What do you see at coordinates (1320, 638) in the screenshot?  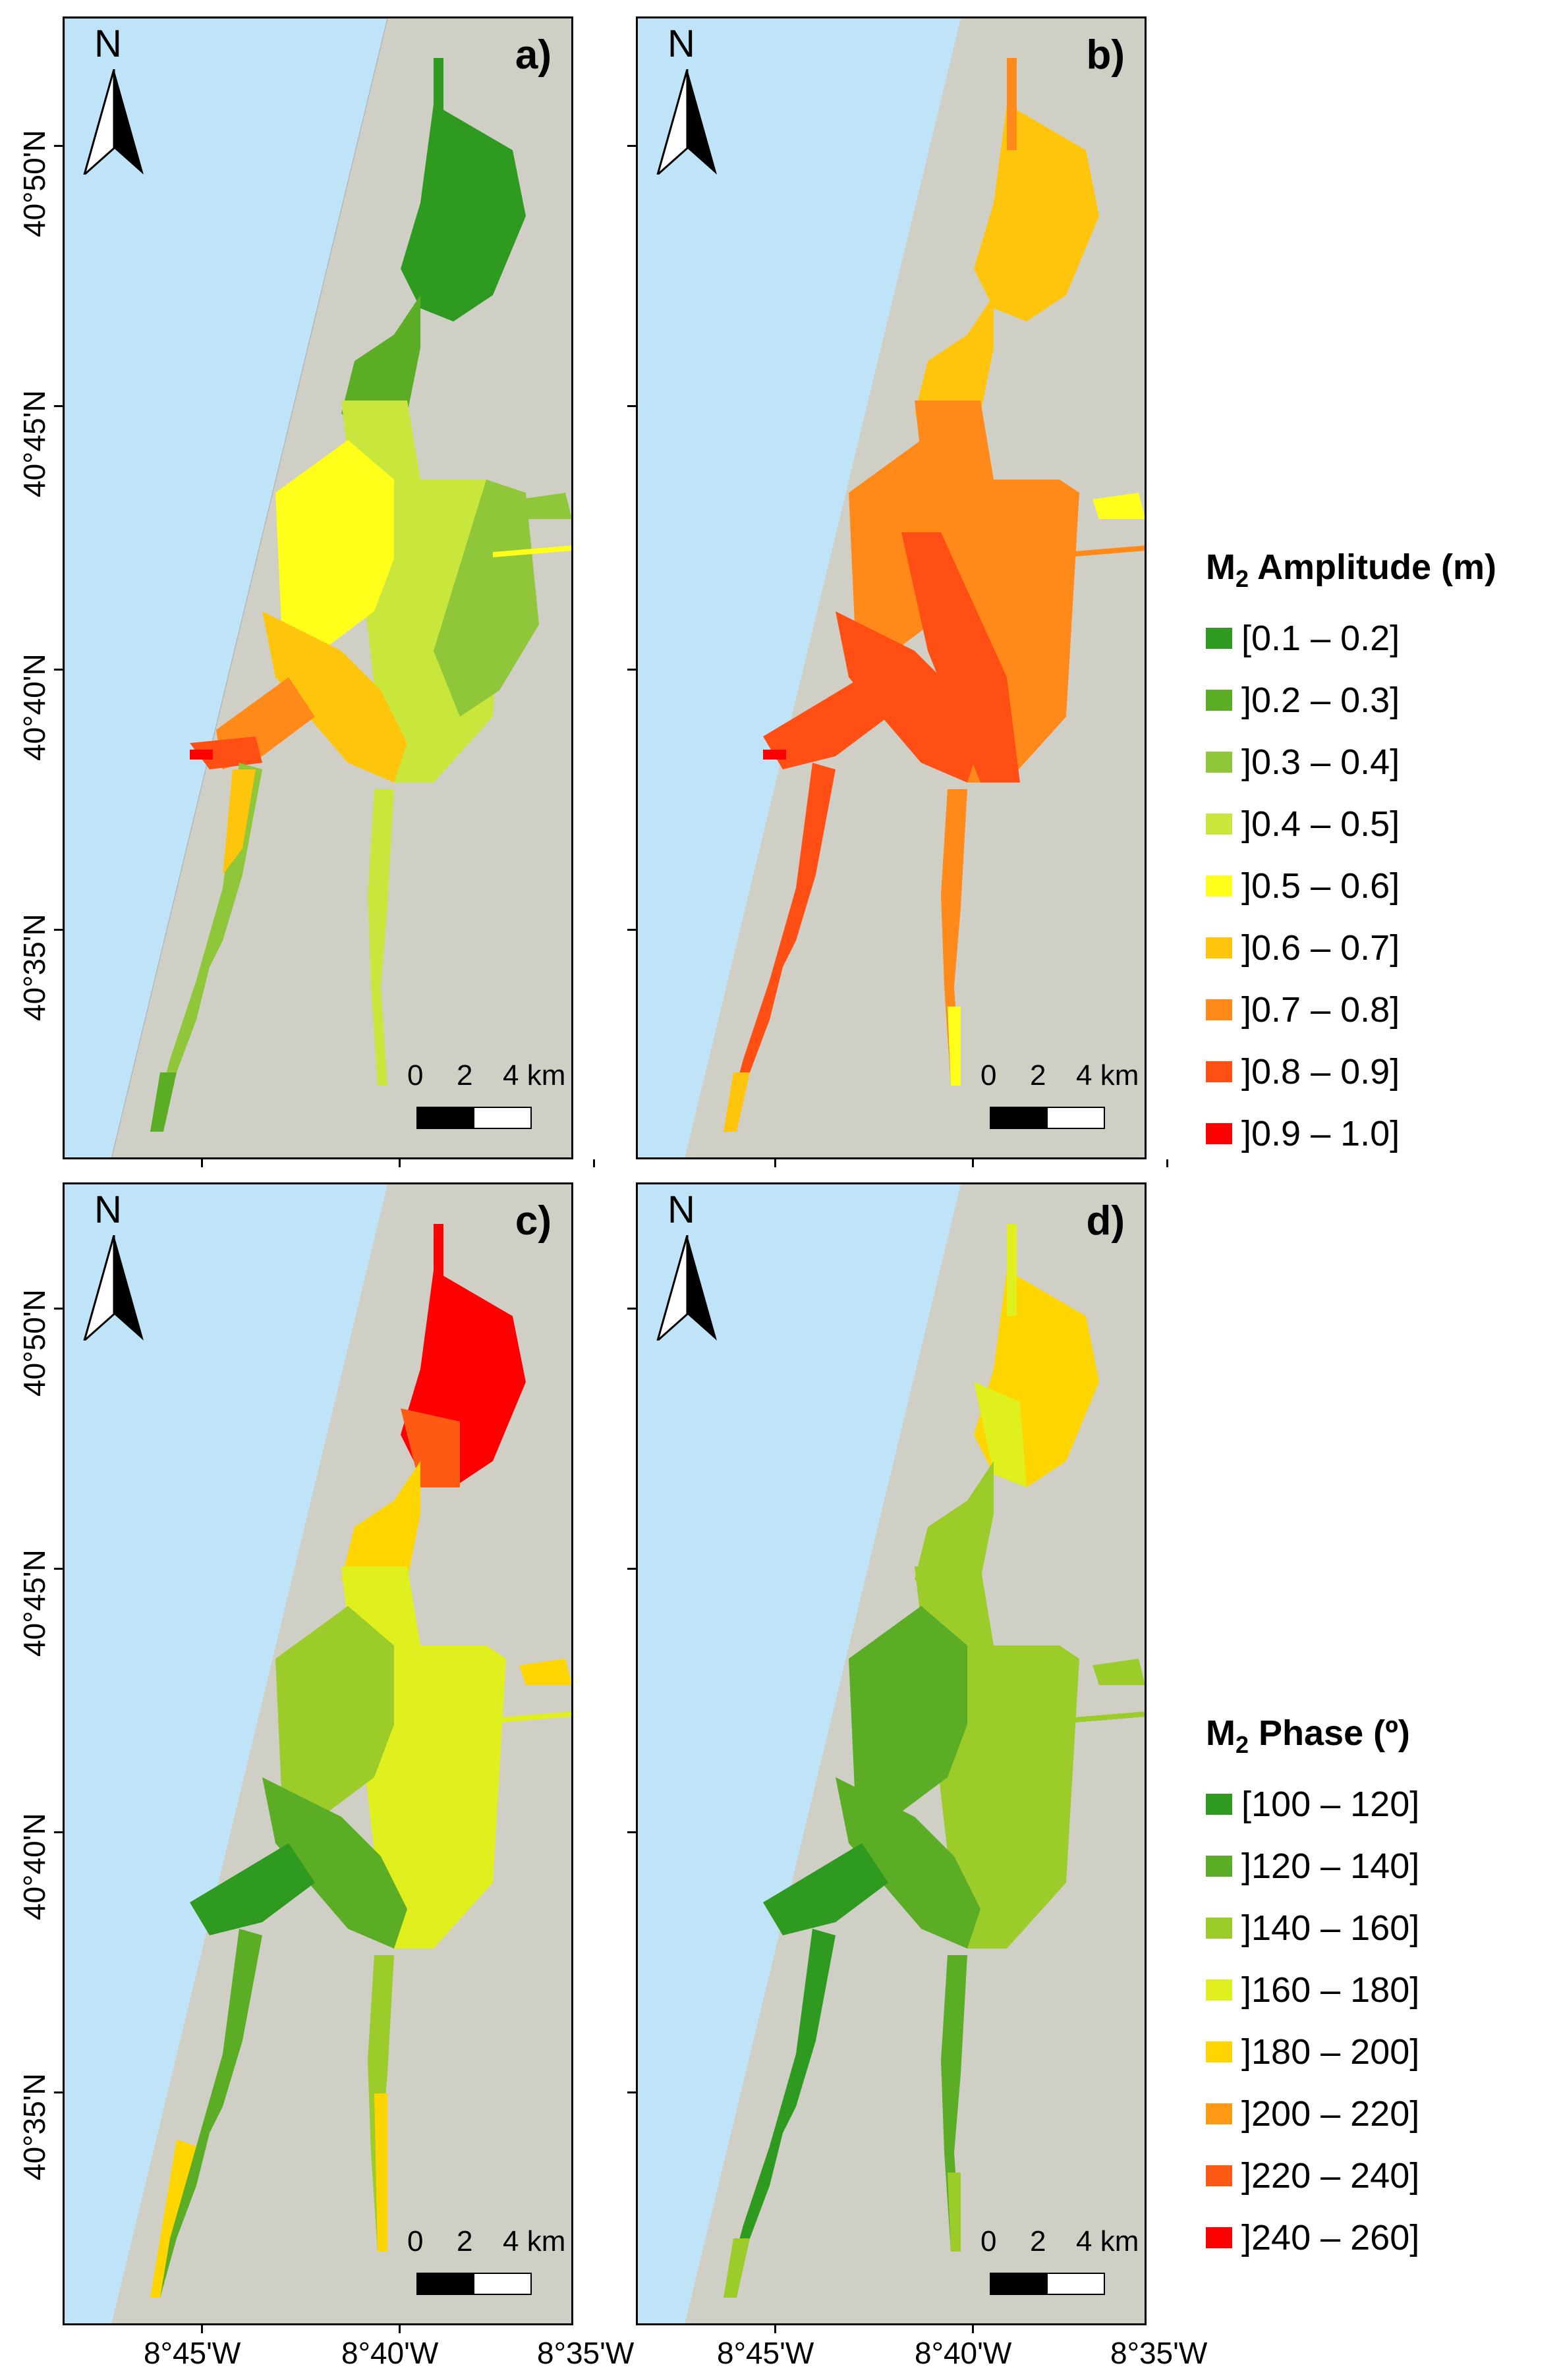 I see `legend-label: [0.1 – 0.2]` at bounding box center [1320, 638].